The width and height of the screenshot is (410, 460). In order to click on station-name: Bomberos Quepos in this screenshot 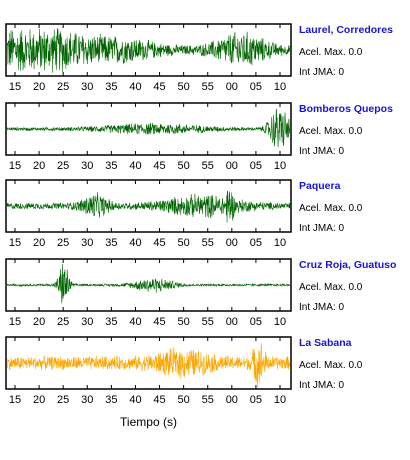, I will do `click(346, 109)`.